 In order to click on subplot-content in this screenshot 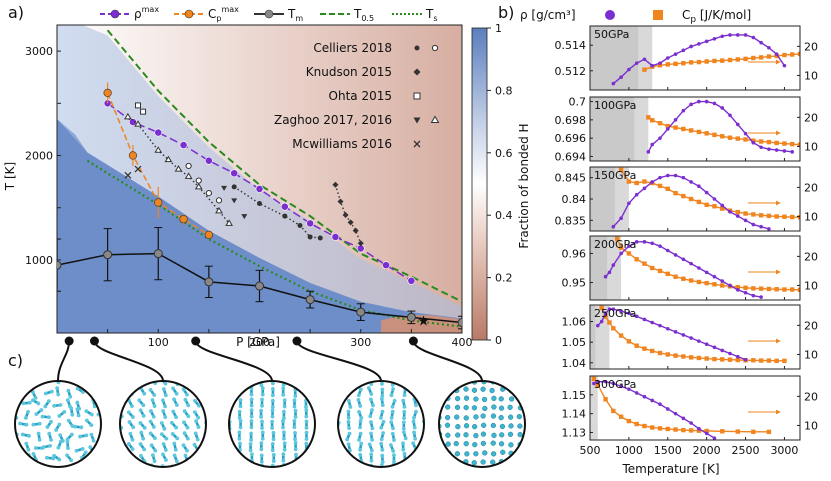, I will do `click(695, 268)`.